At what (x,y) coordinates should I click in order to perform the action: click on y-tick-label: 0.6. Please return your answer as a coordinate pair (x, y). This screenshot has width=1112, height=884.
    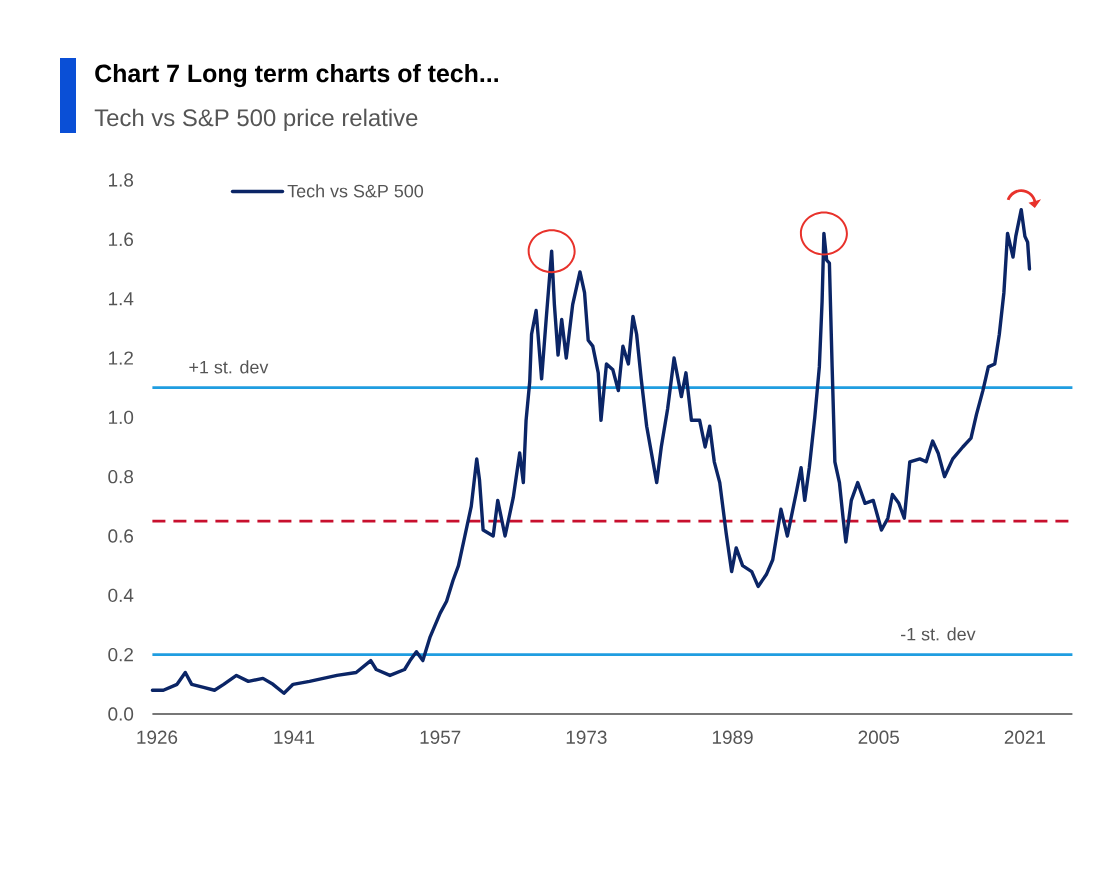
    Looking at the image, I should click on (121, 536).